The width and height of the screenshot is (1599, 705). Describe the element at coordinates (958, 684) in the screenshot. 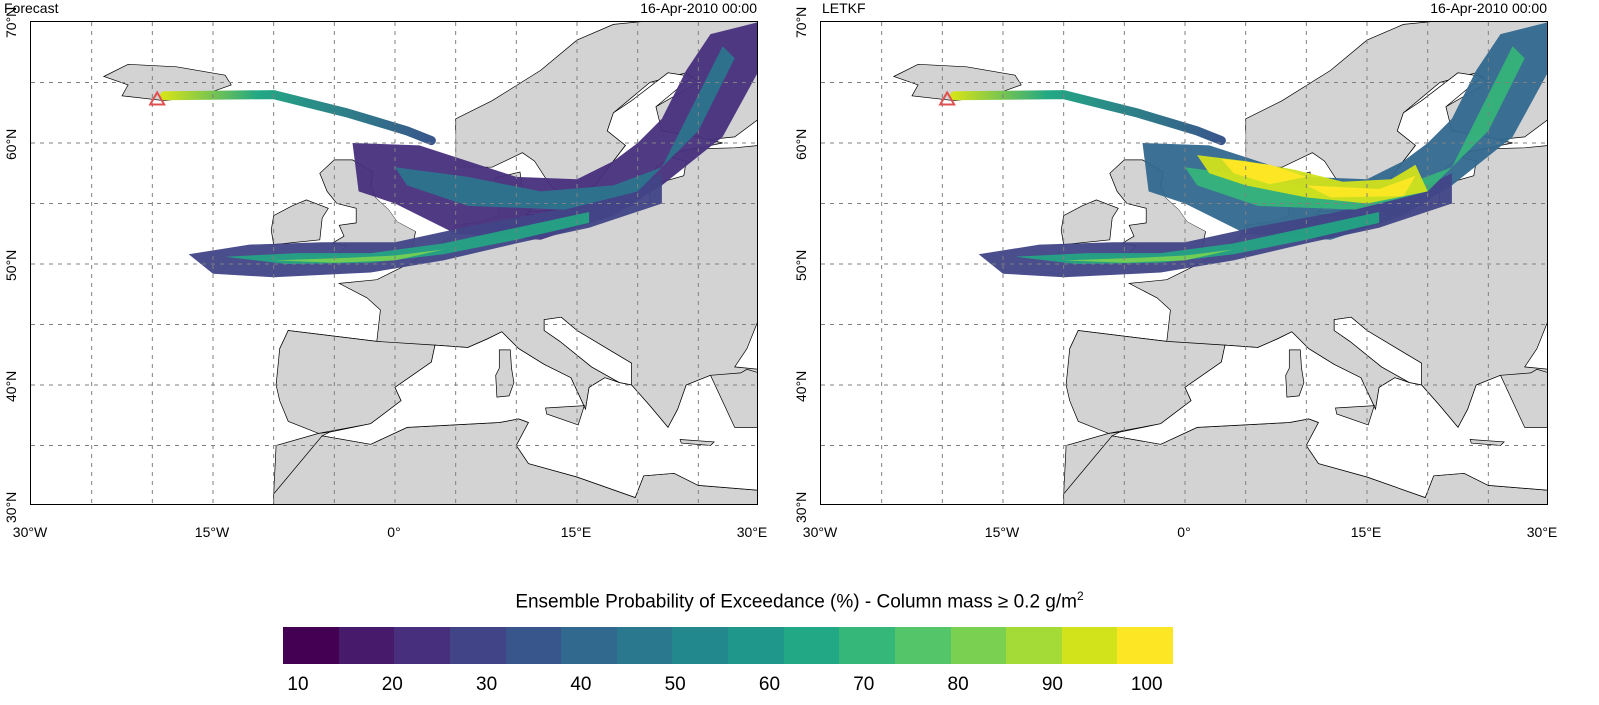

I see `colorbar-tick-label: 80` at that location.